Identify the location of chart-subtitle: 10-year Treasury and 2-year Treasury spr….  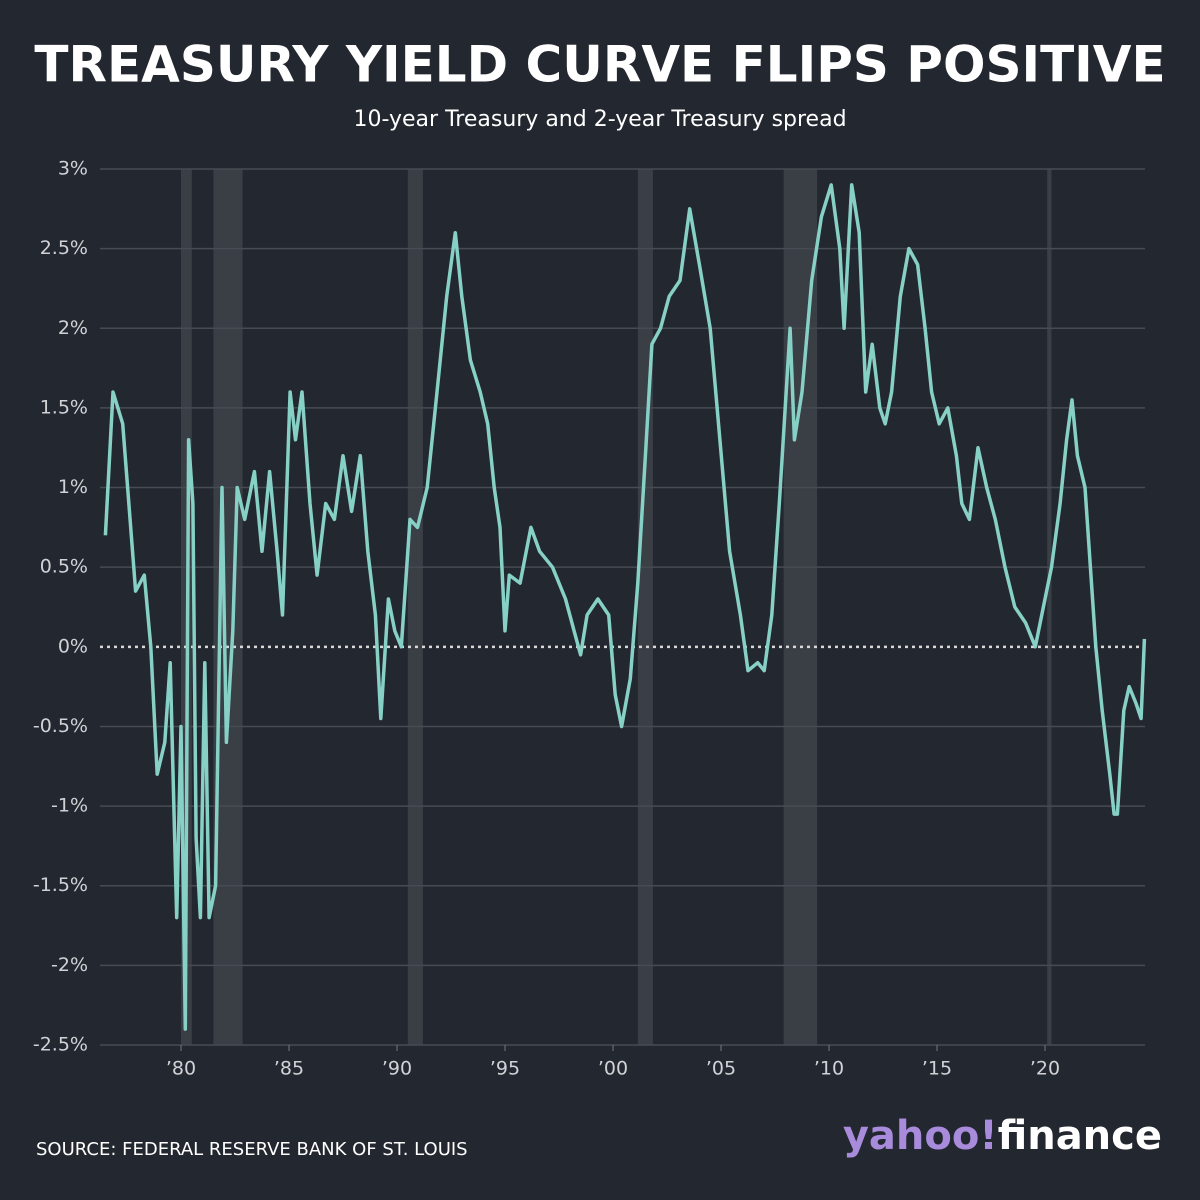
(599, 119).